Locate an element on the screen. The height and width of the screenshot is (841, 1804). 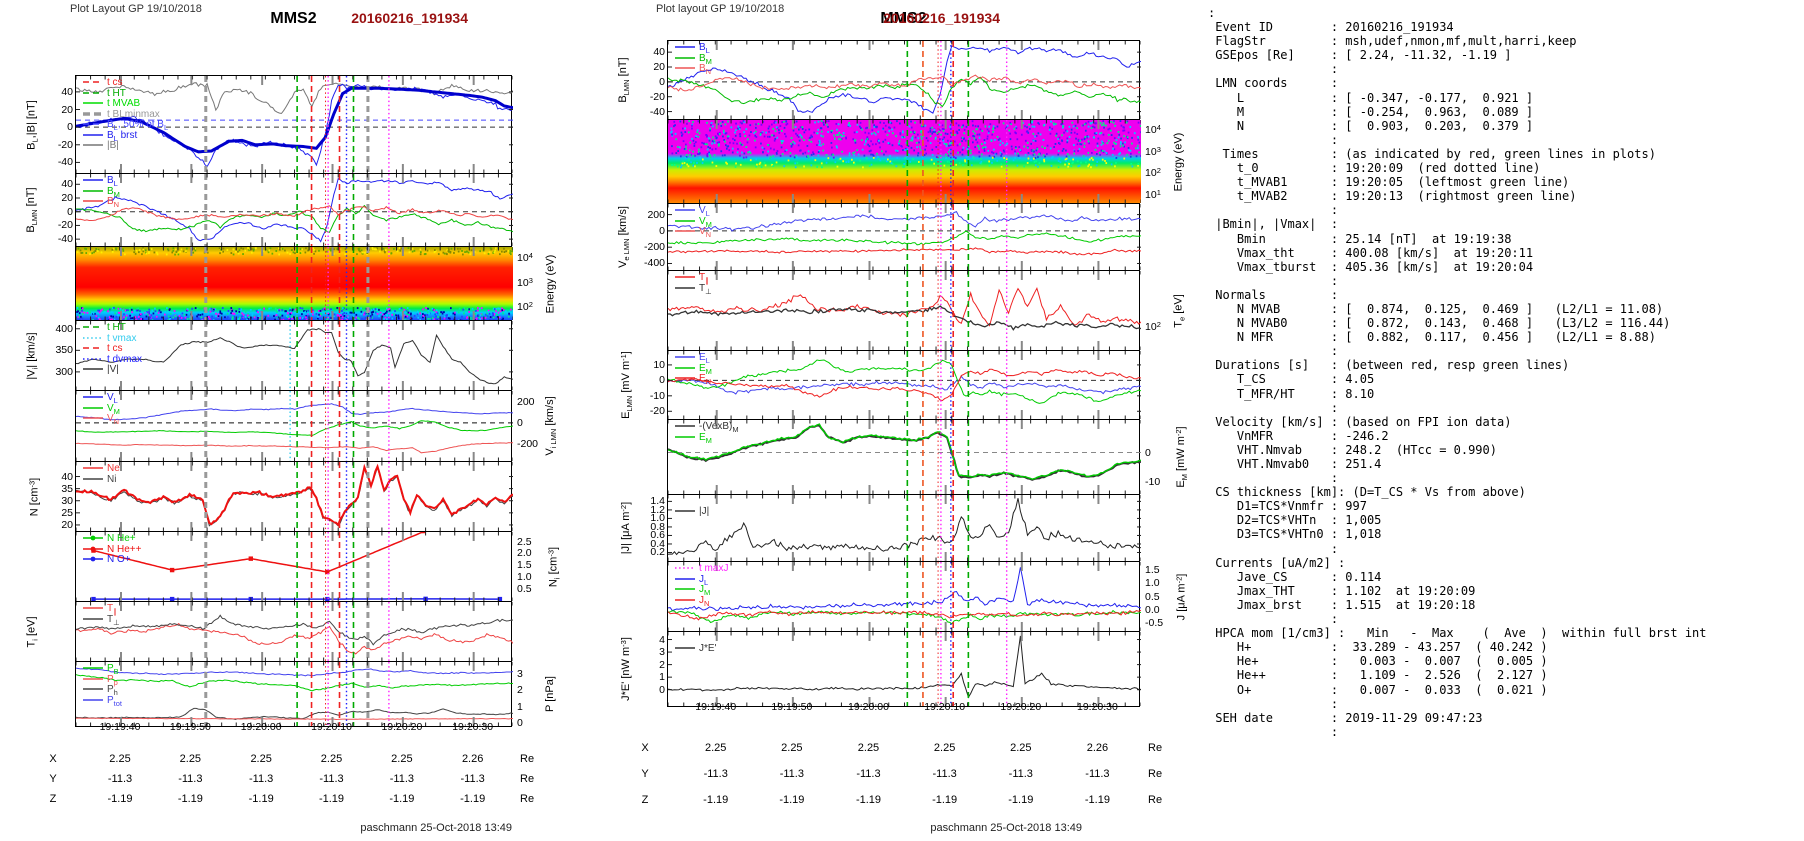
info-line: Jmax_THT : 1.102 at 19:20:09 is located at coordinates (1342, 590).